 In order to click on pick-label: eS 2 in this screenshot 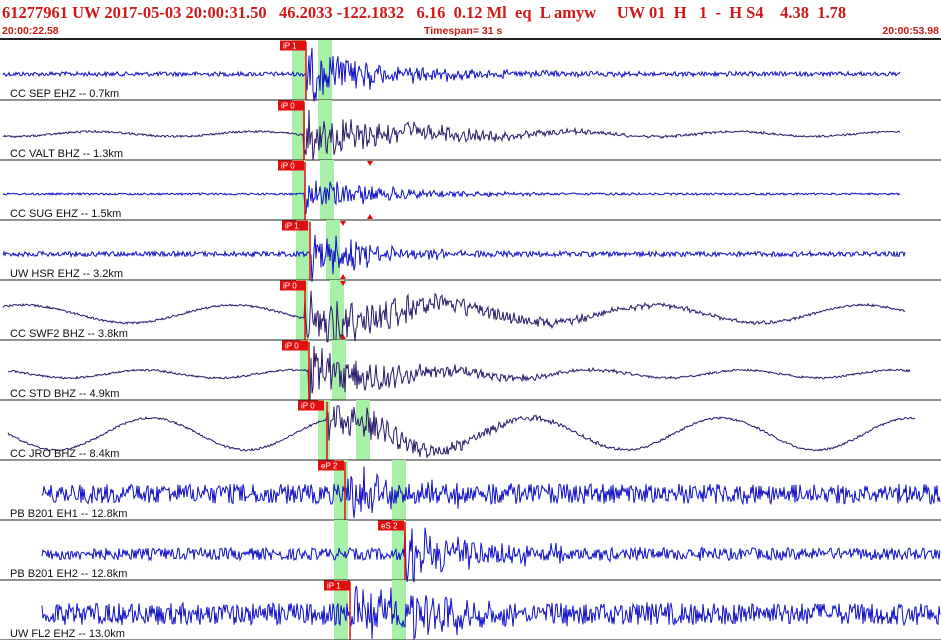, I will do `click(389, 526)`.